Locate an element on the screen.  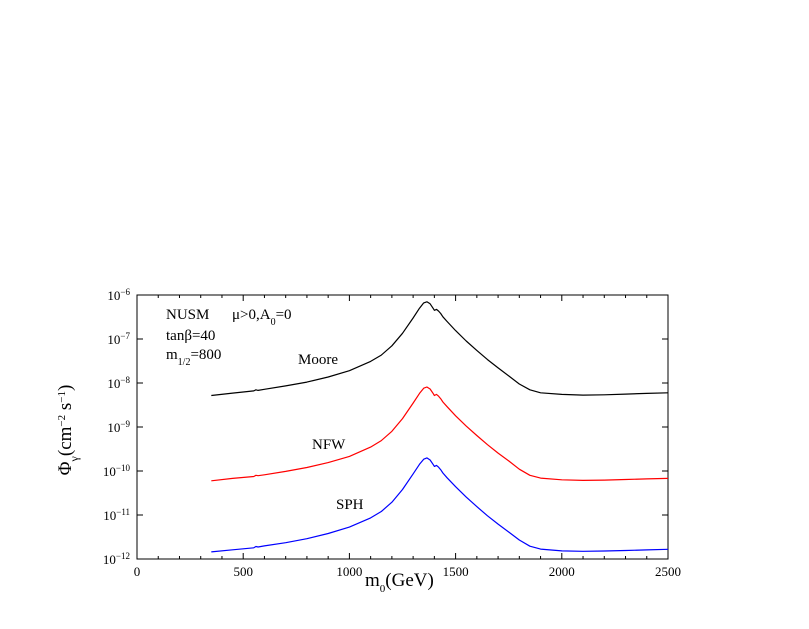
x-tick-label: 0 is located at coordinates (137, 571).